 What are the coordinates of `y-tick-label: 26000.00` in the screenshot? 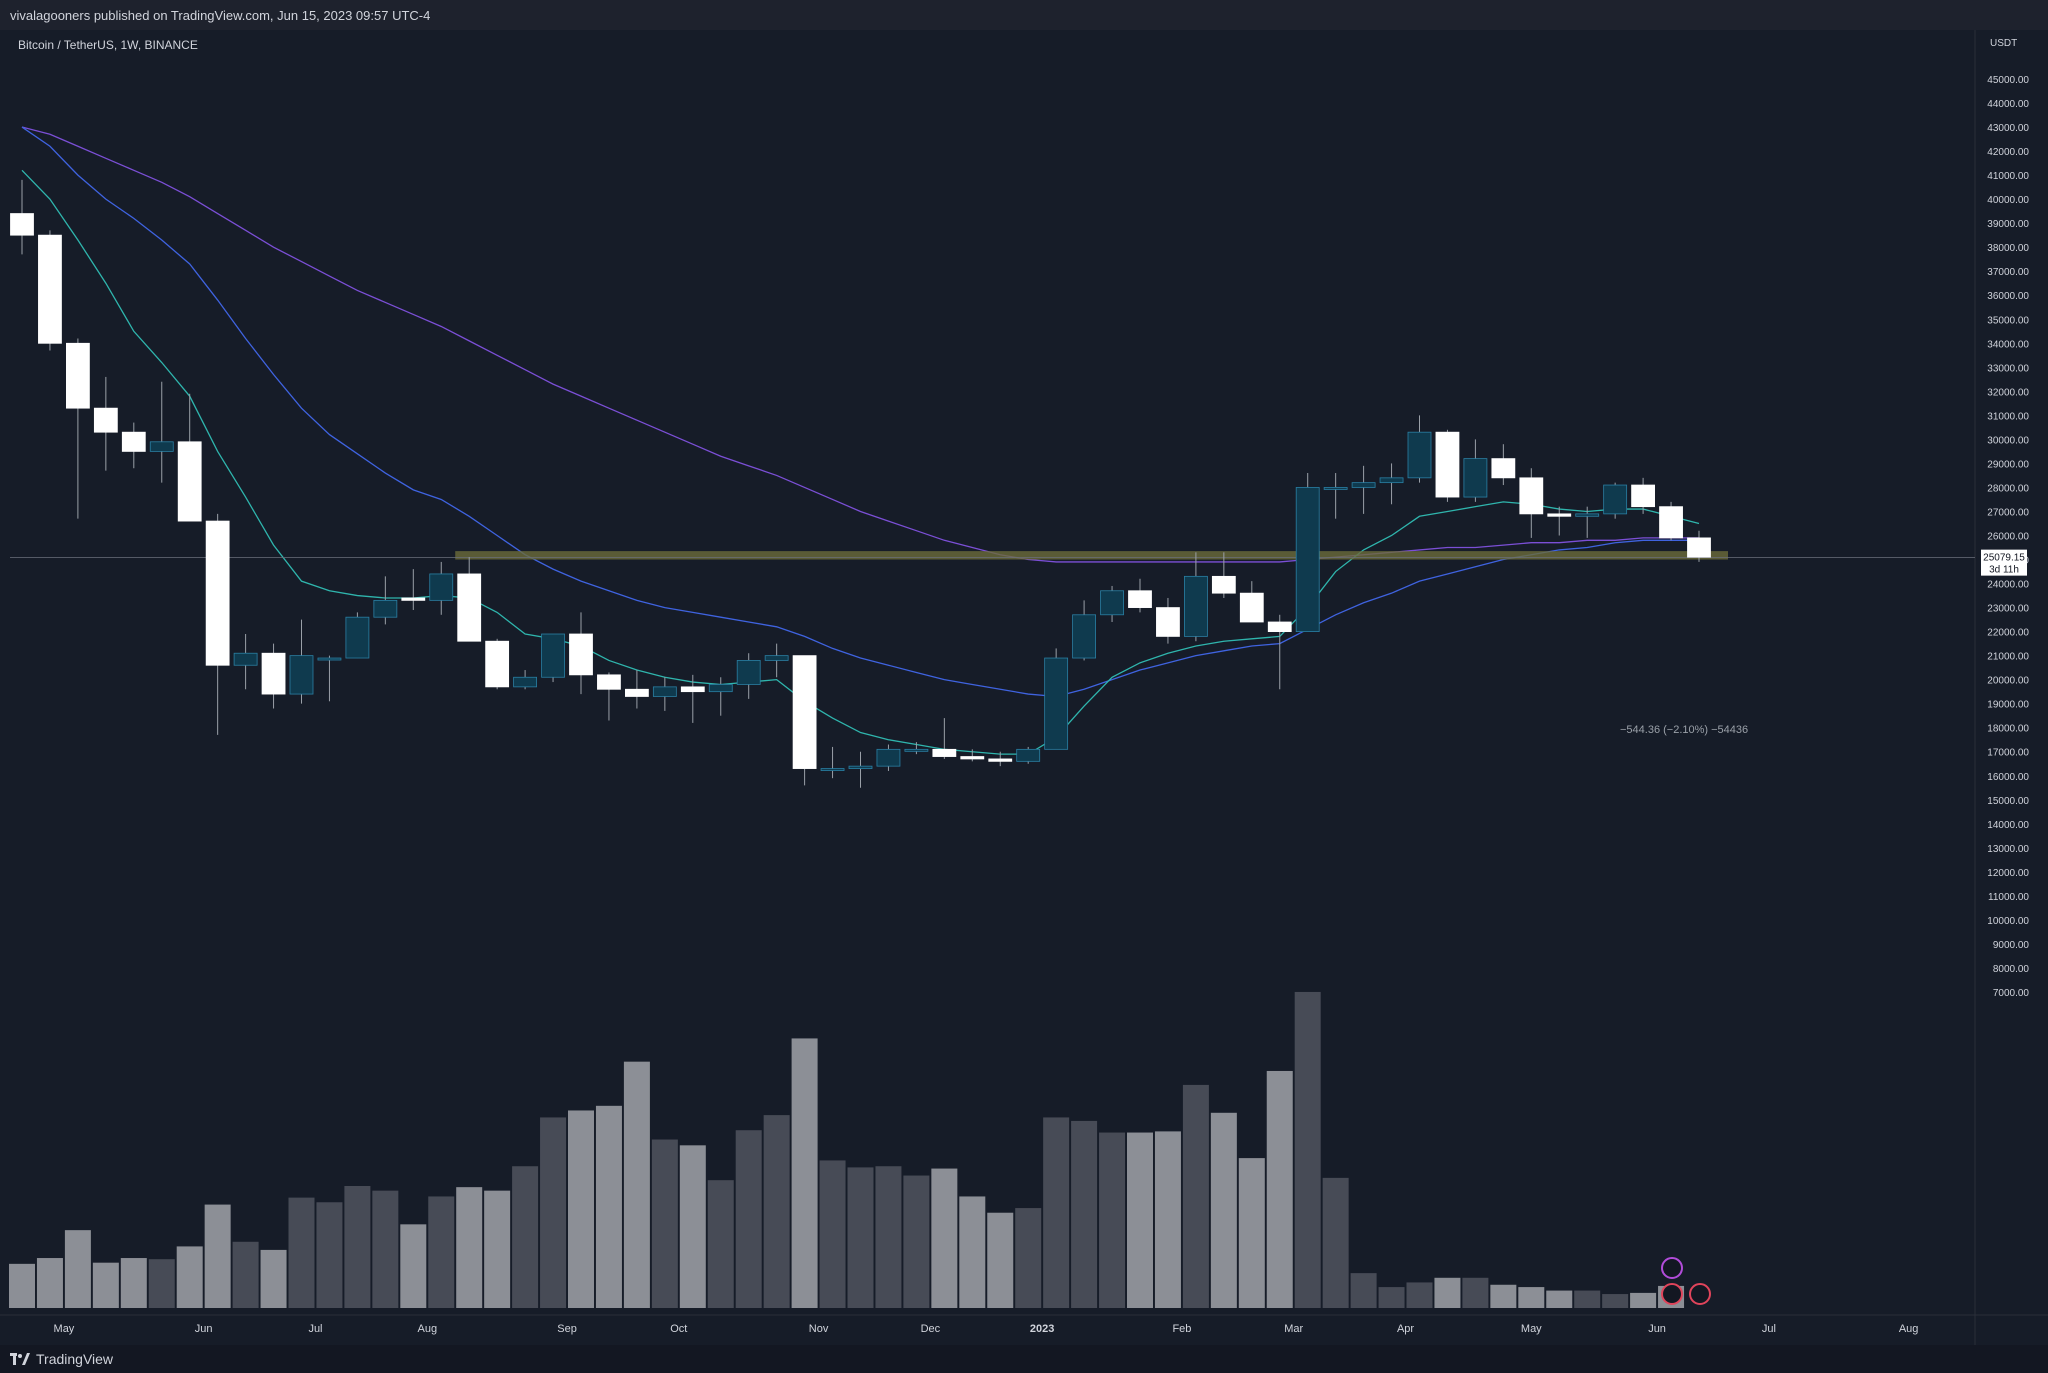 It's located at (2008, 537).